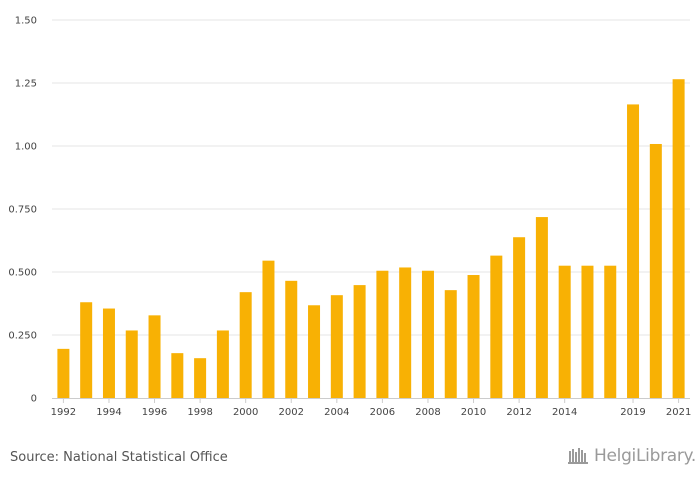 This screenshot has height=483, width=700. What do you see at coordinates (473, 336) in the screenshot?
I see `bar-2010` at bounding box center [473, 336].